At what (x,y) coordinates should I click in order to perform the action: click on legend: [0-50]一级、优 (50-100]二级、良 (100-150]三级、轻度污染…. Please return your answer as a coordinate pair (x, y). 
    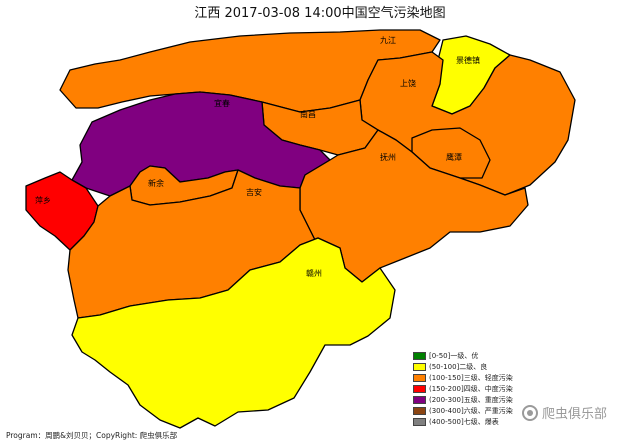
    Looking at the image, I should click on (463, 389).